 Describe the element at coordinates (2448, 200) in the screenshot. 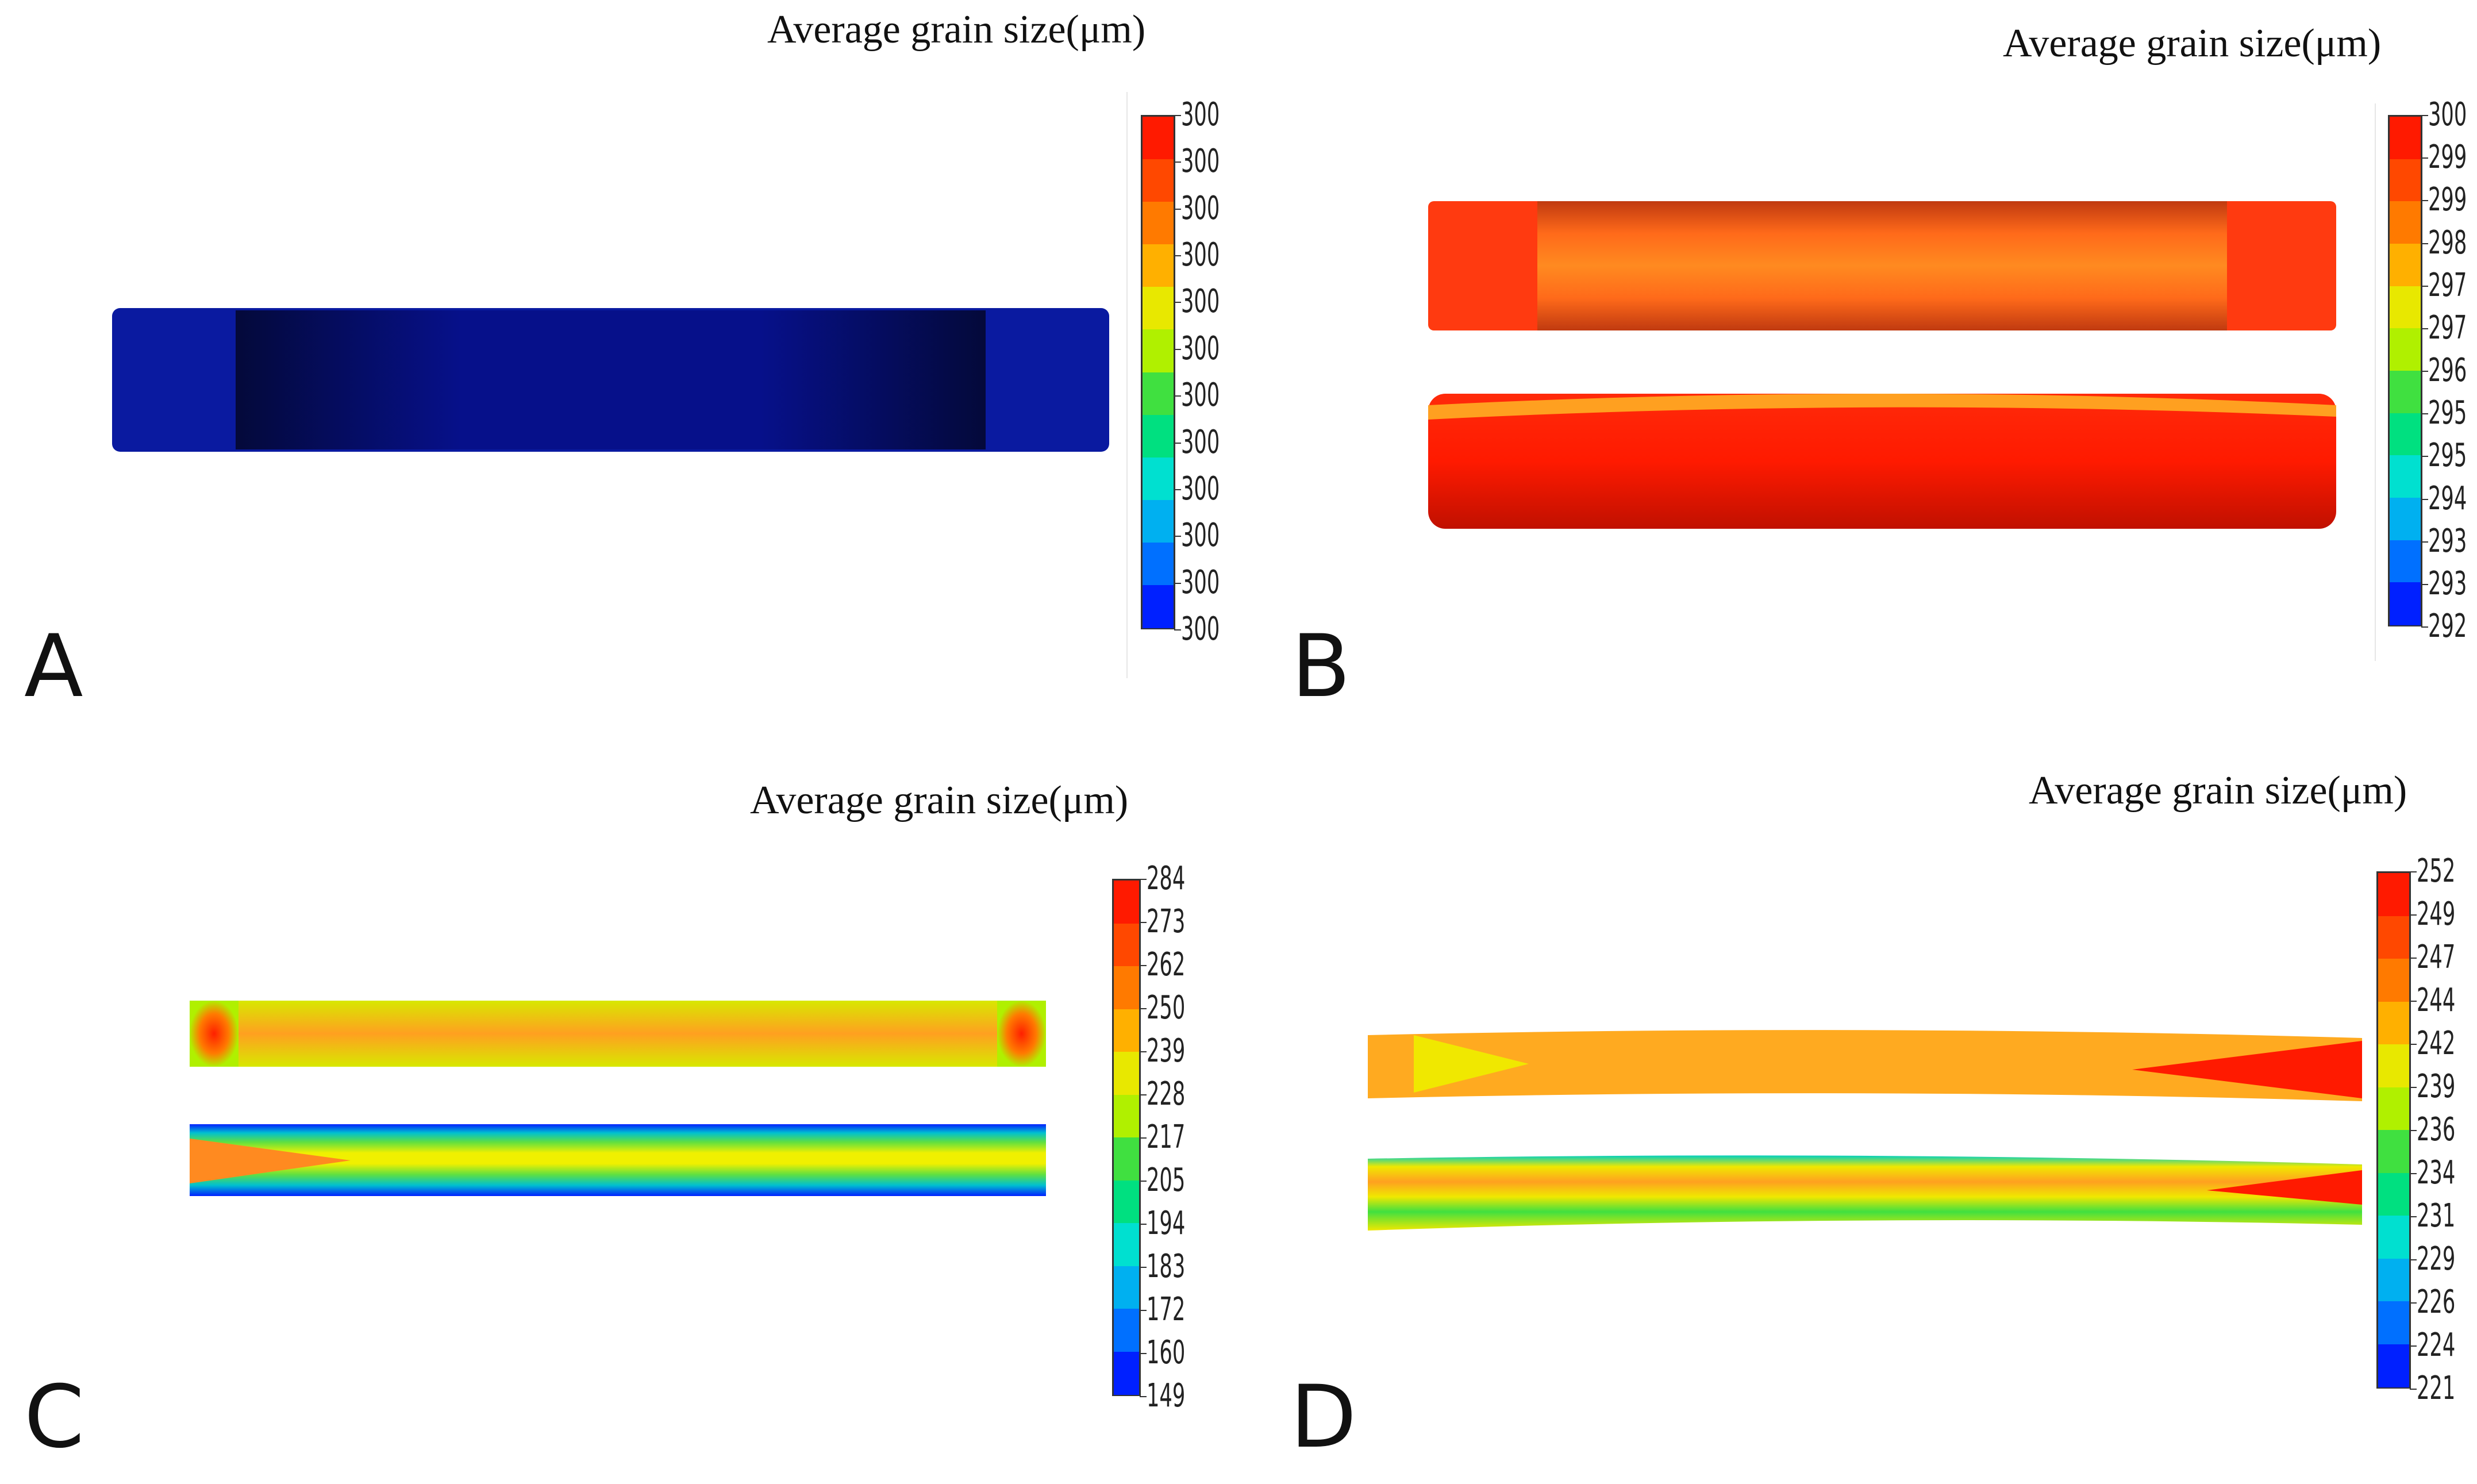

I see `scale-tick-label: 299` at that location.